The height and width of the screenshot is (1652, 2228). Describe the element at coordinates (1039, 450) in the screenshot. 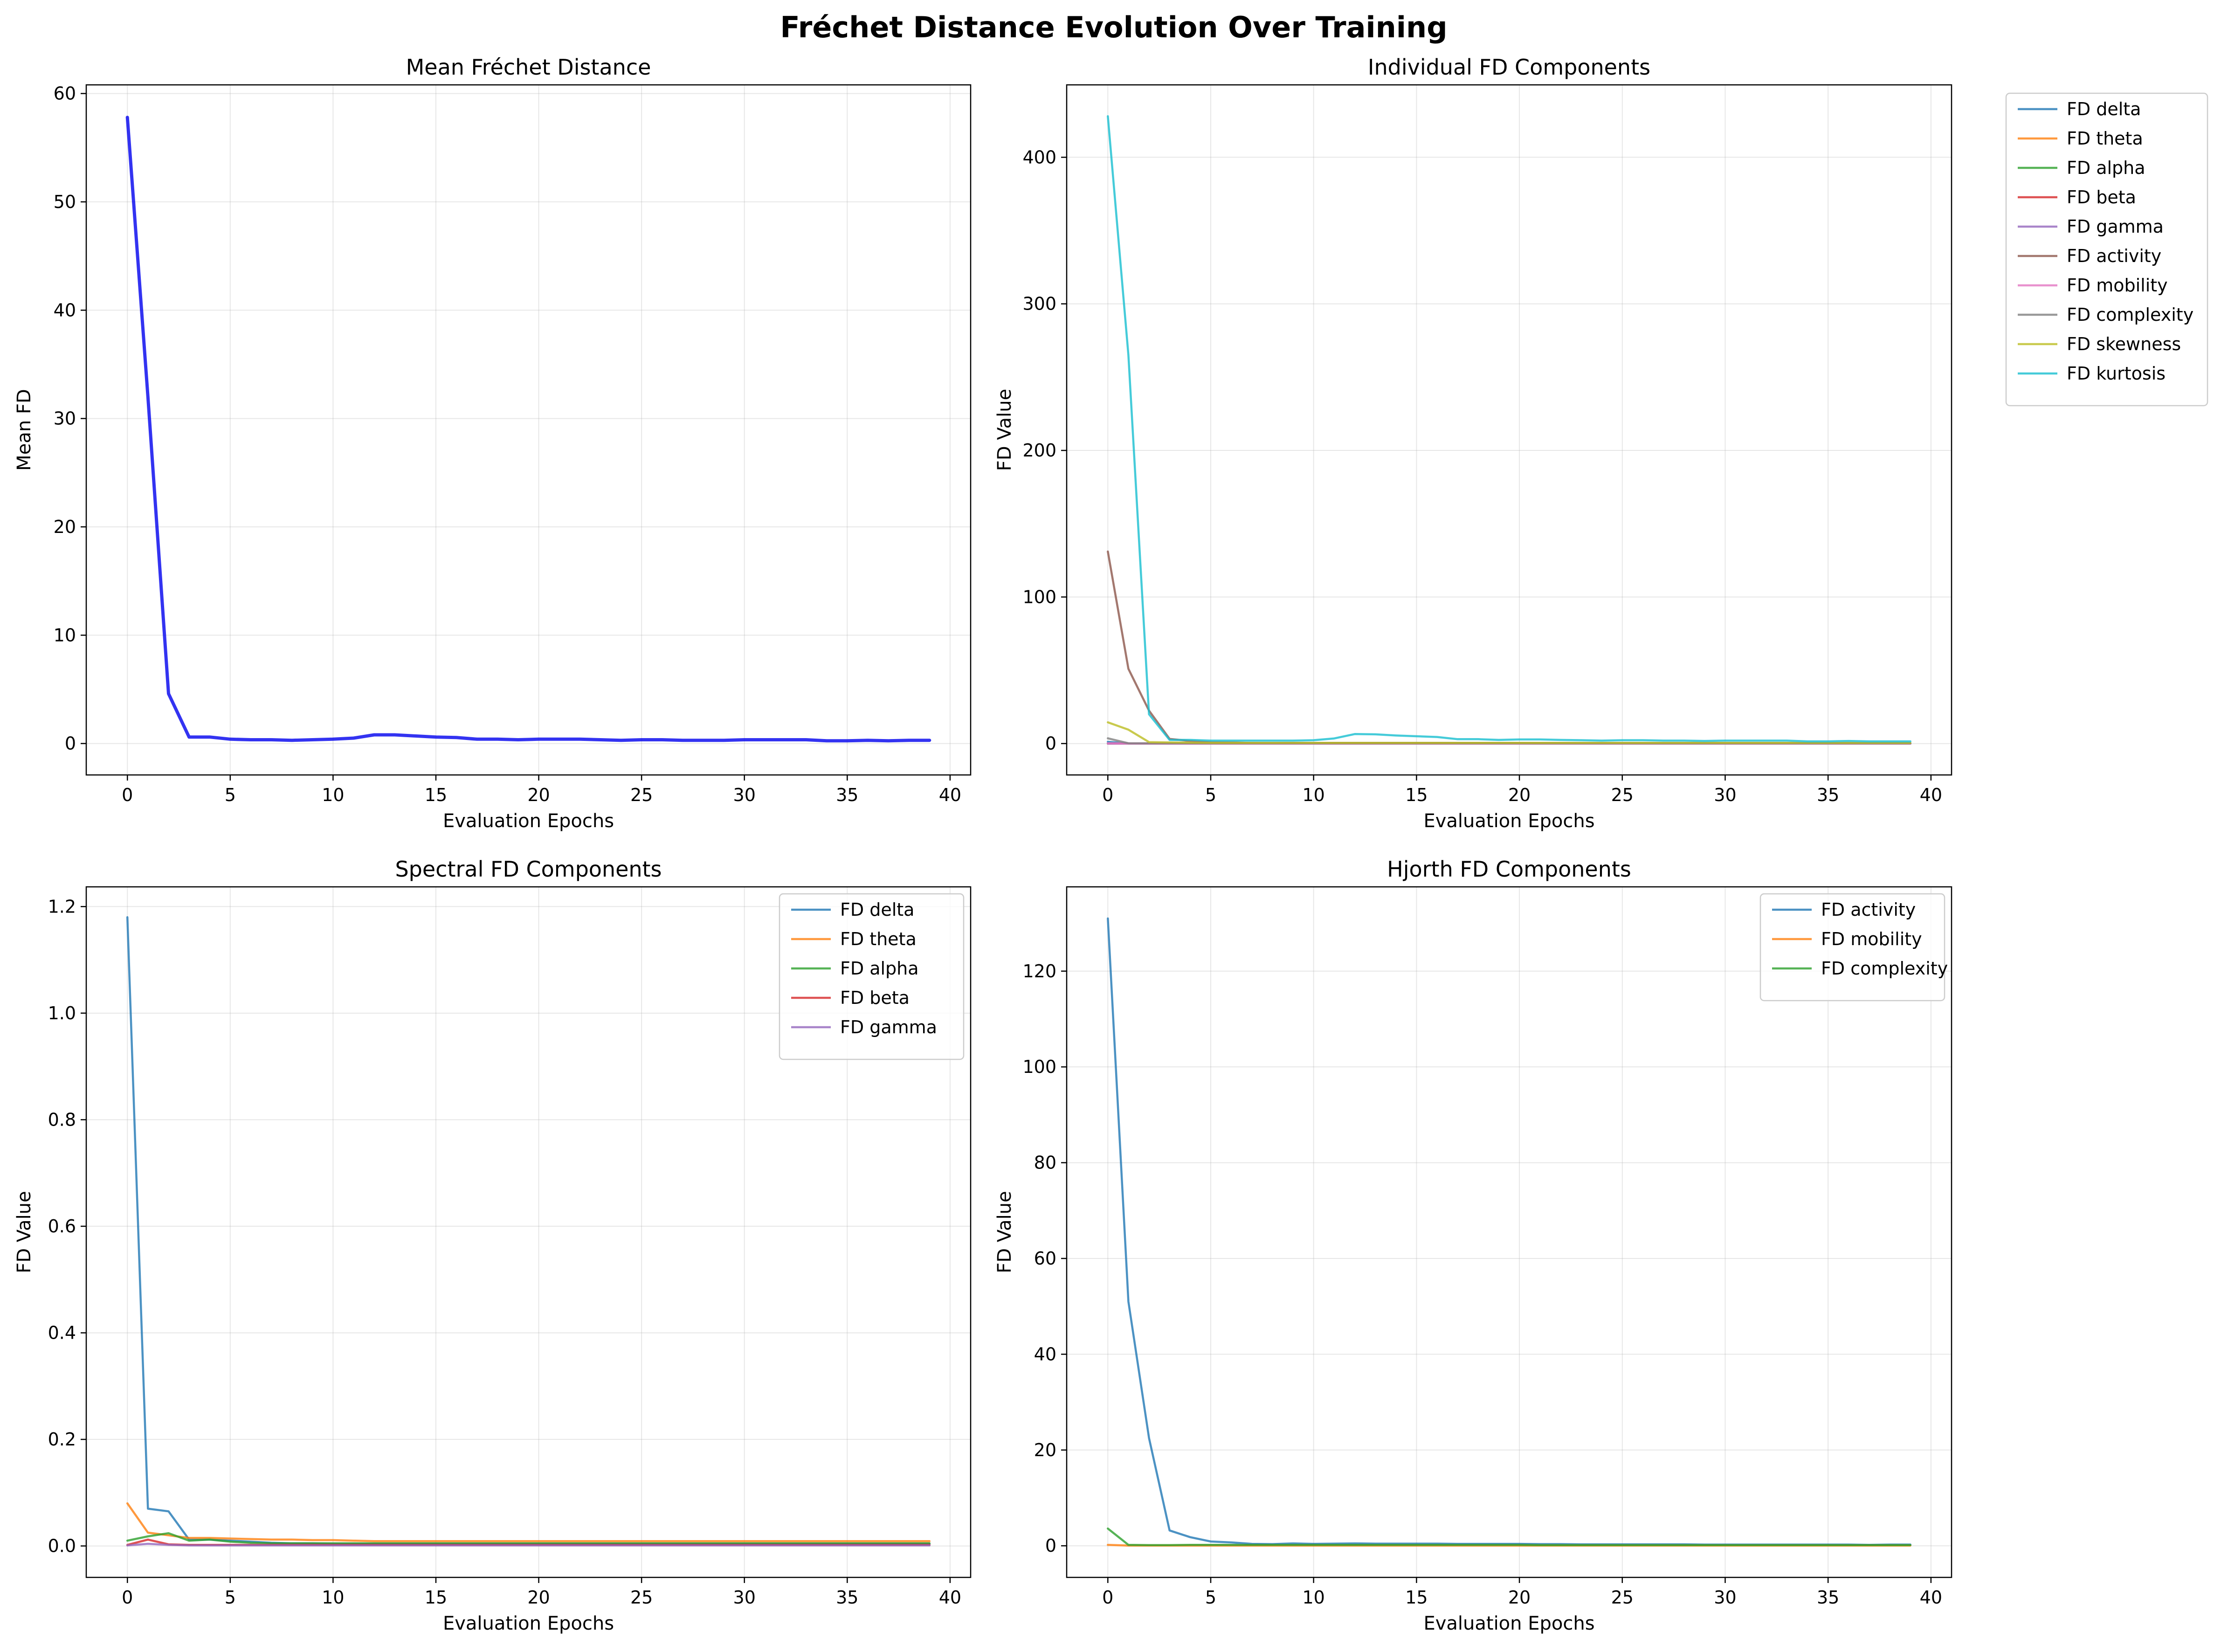

I see `y-tick-label: 200` at that location.